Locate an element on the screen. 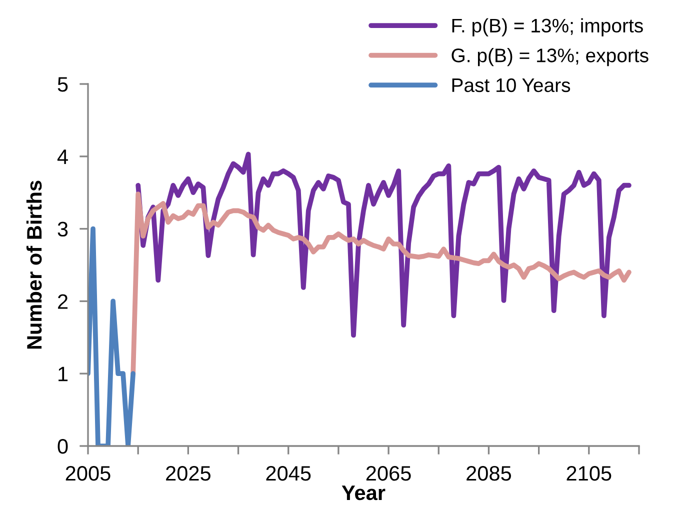  x-tick-label: 2065 is located at coordinates (388, 473).